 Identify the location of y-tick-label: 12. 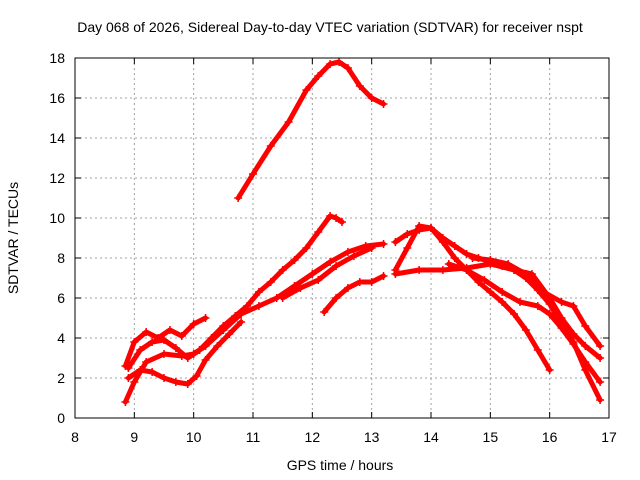
(57, 178).